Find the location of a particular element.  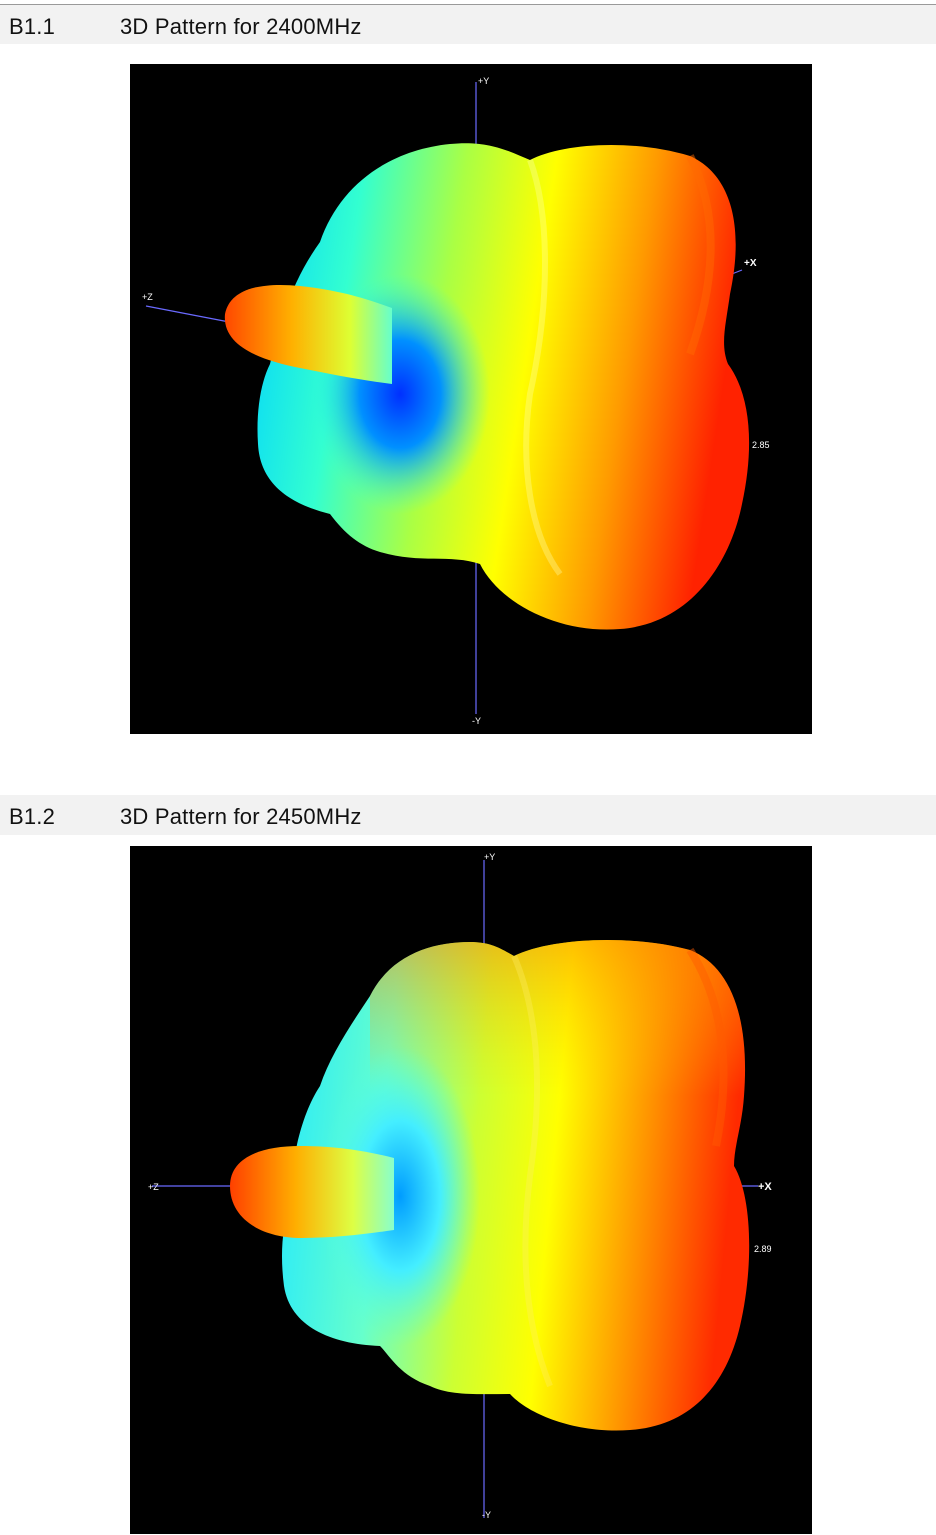

max-gain-label: 2.89 is located at coordinates (763, 1249).